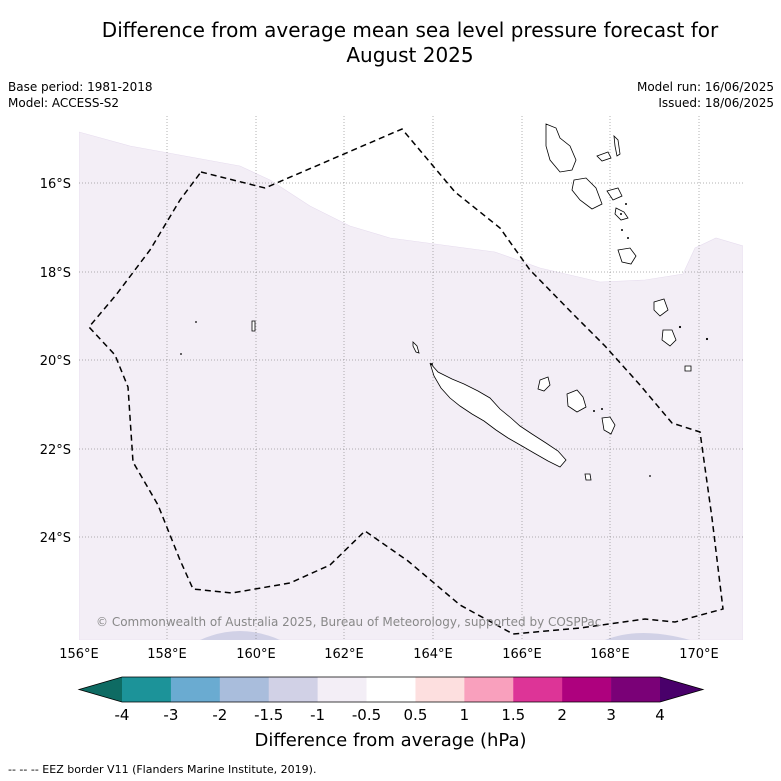 The height and width of the screenshot is (781, 781). What do you see at coordinates (705, 87) in the screenshot?
I see `model-run: Model run: 16/06/2025` at bounding box center [705, 87].